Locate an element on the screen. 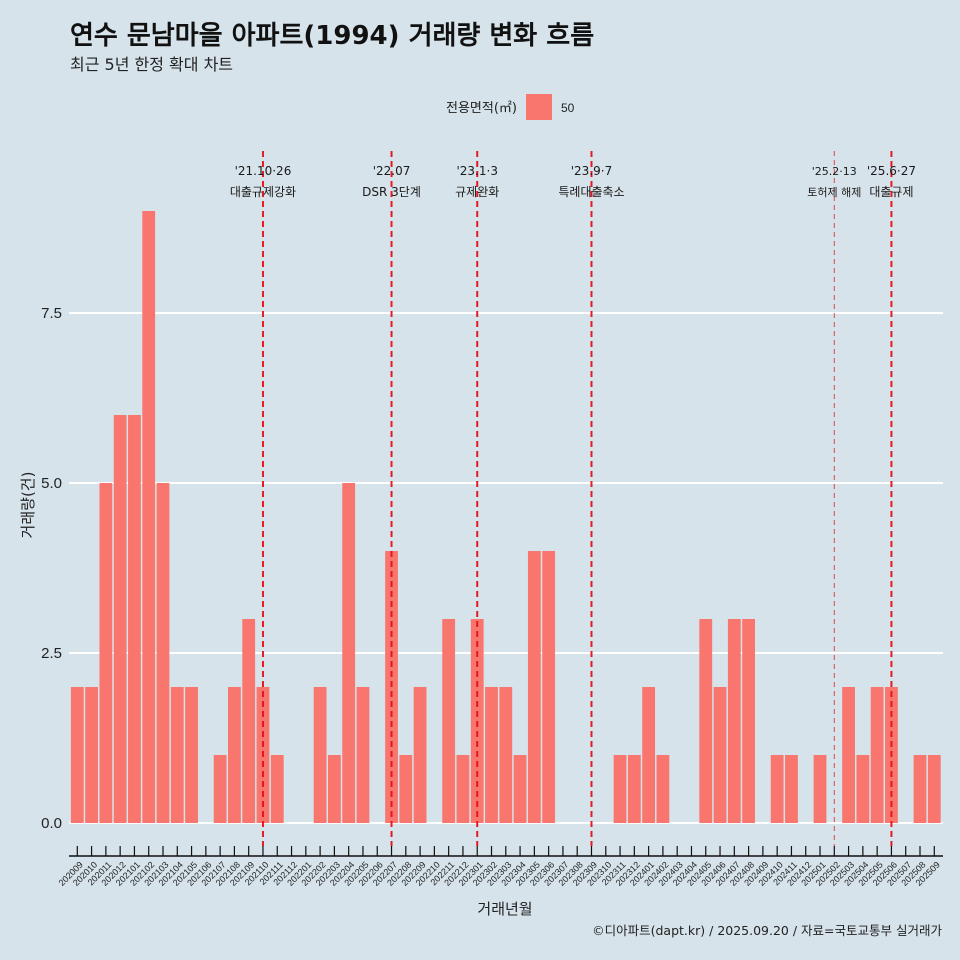  annotation-date: '21.10·26 is located at coordinates (263, 171).